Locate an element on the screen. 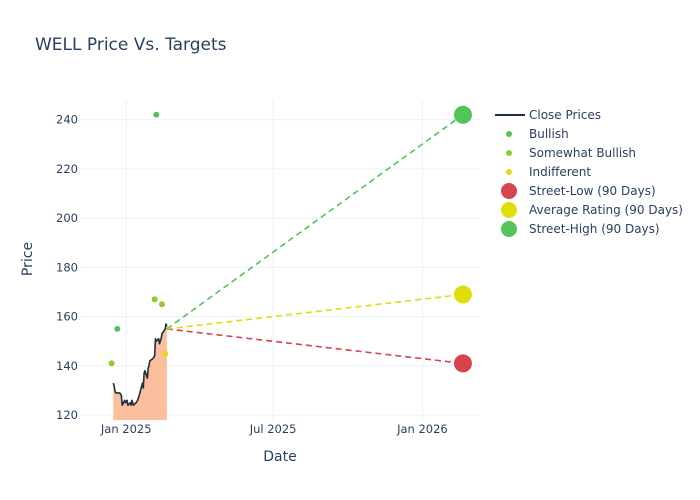  x-tick-label: Jul 2025 is located at coordinates (273, 429).